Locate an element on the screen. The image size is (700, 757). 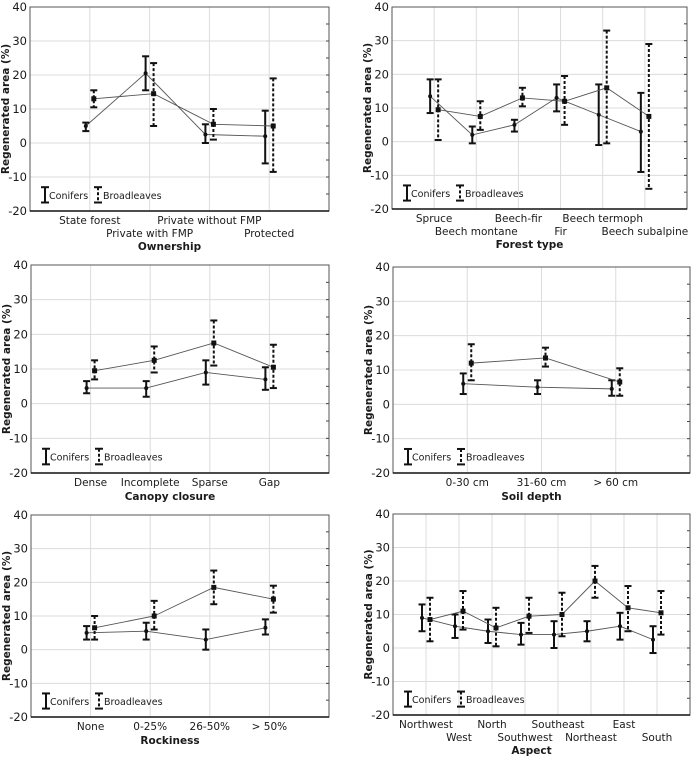
x-axis-title: Soil depth is located at coordinates (531, 497).